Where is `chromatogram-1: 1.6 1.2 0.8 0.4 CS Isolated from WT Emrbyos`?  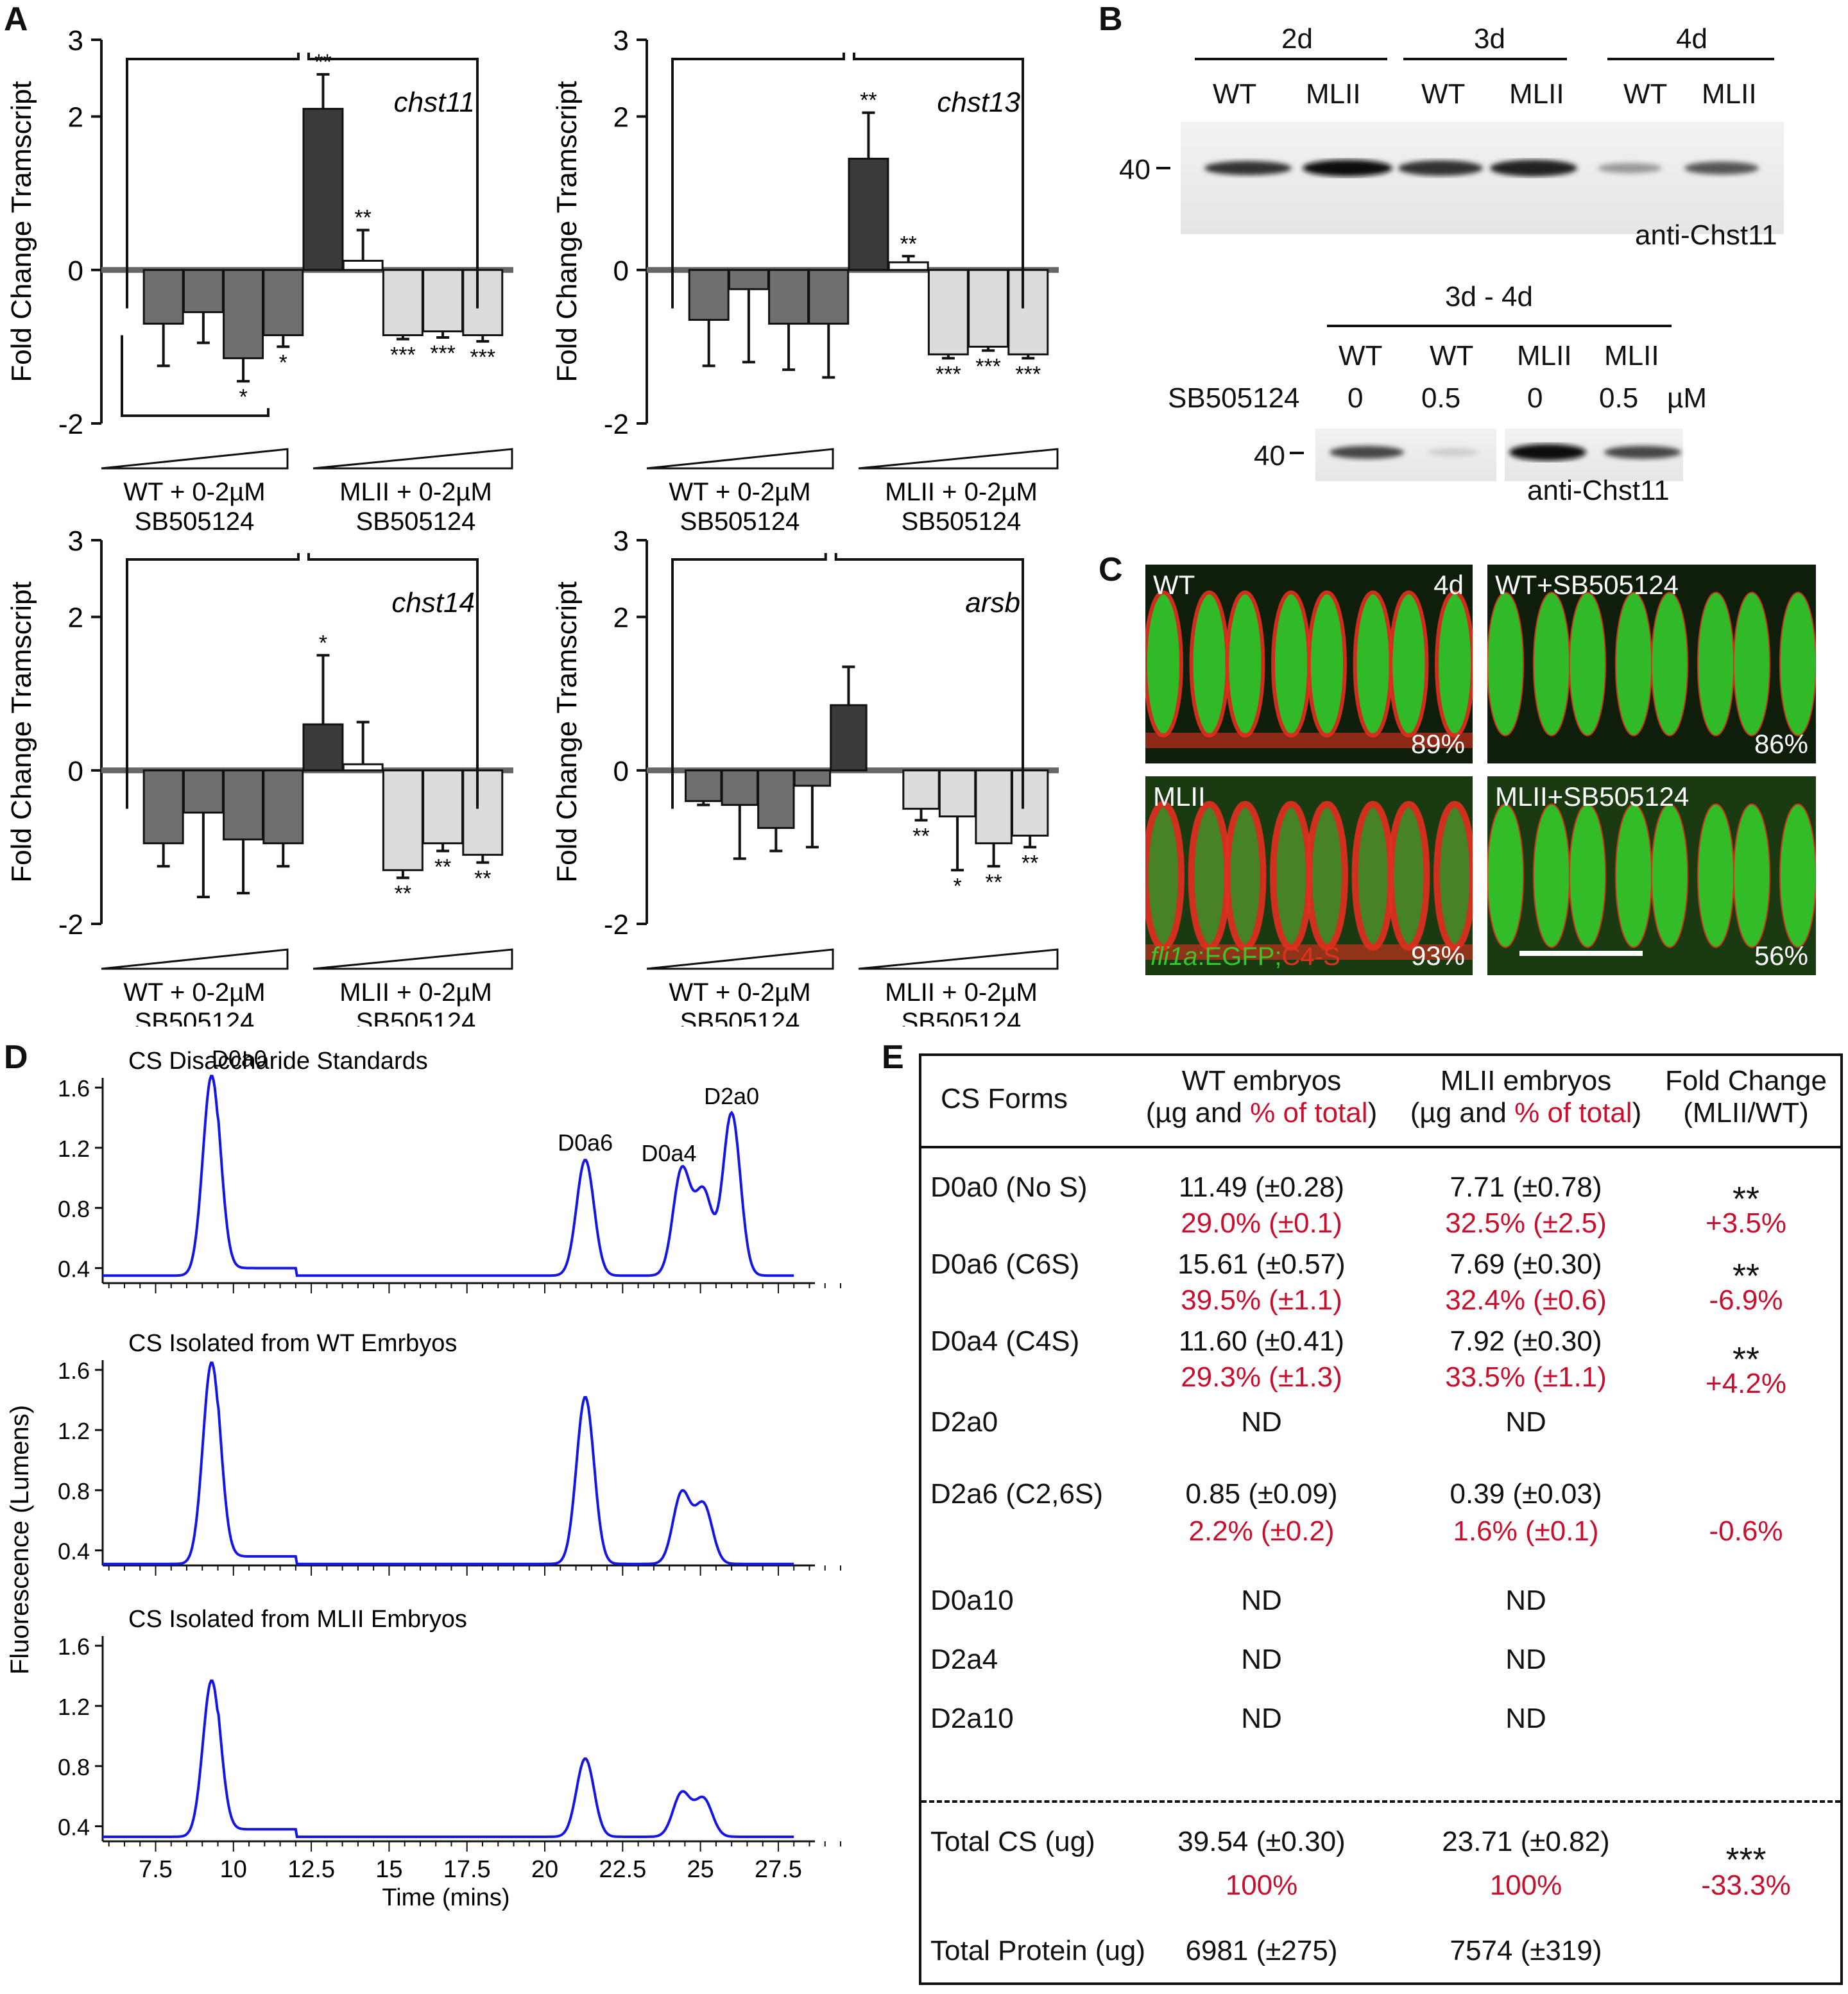
chromatogram-1: 1.6 1.2 0.8 0.4 CS Isolated from WT Emrbyos is located at coordinates (450, 1453).